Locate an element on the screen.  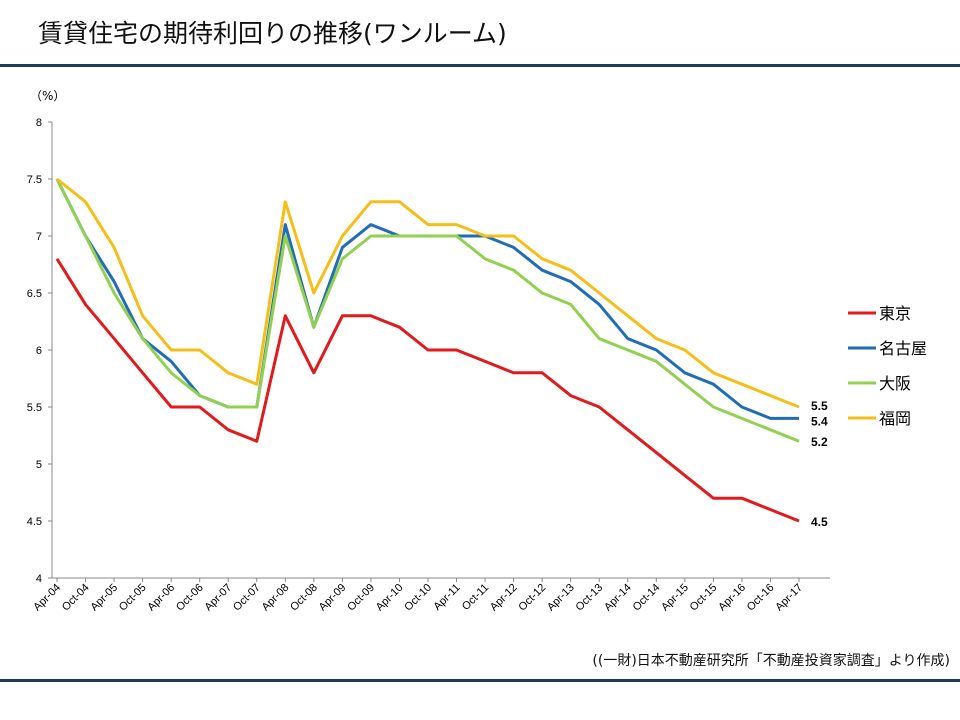
legend-label: 東京 is located at coordinates (895, 313).